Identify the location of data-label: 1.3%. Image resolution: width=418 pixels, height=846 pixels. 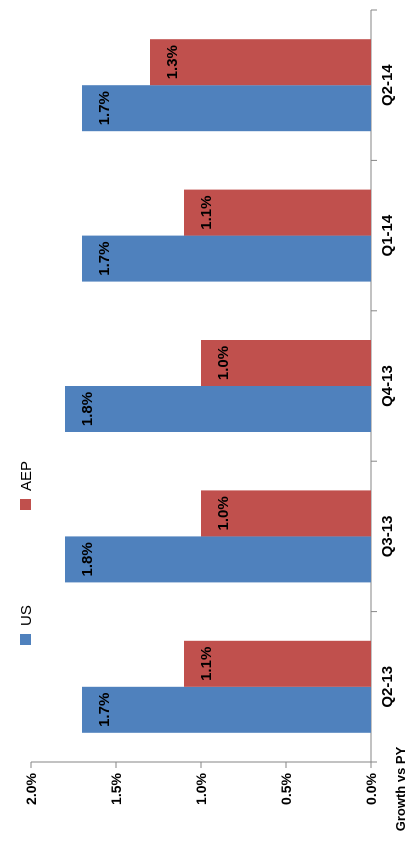
(172, 62).